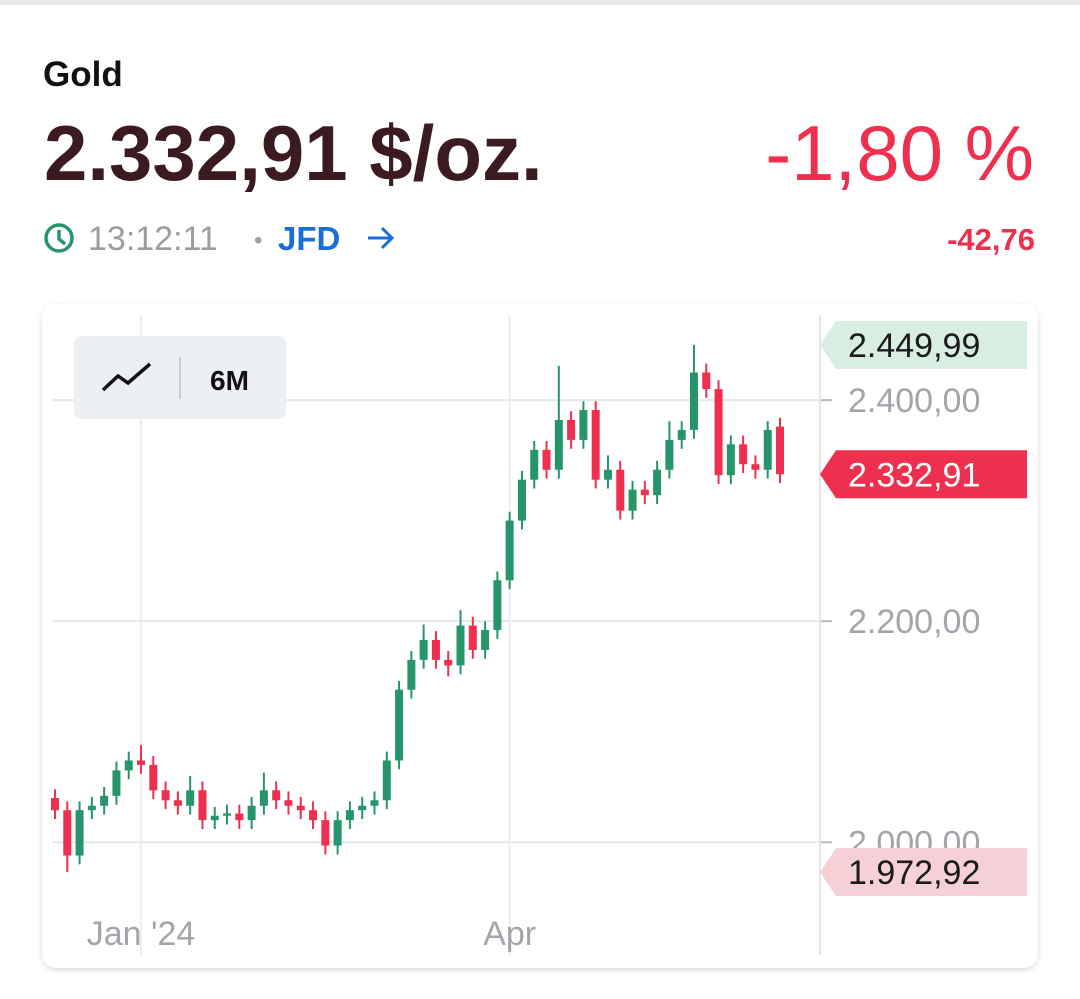 The width and height of the screenshot is (1080, 999). Describe the element at coordinates (83, 74) in the screenshot. I see `asset-title: Gold` at that location.